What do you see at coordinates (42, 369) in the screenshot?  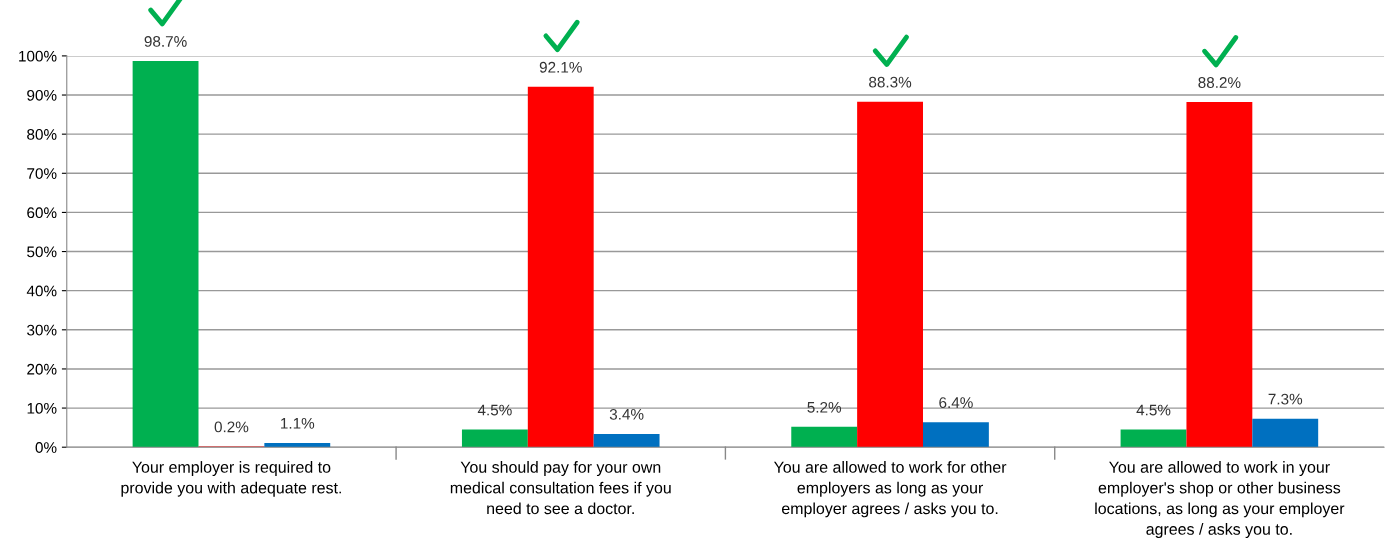 I see `y-tick-label: 20%` at bounding box center [42, 369].